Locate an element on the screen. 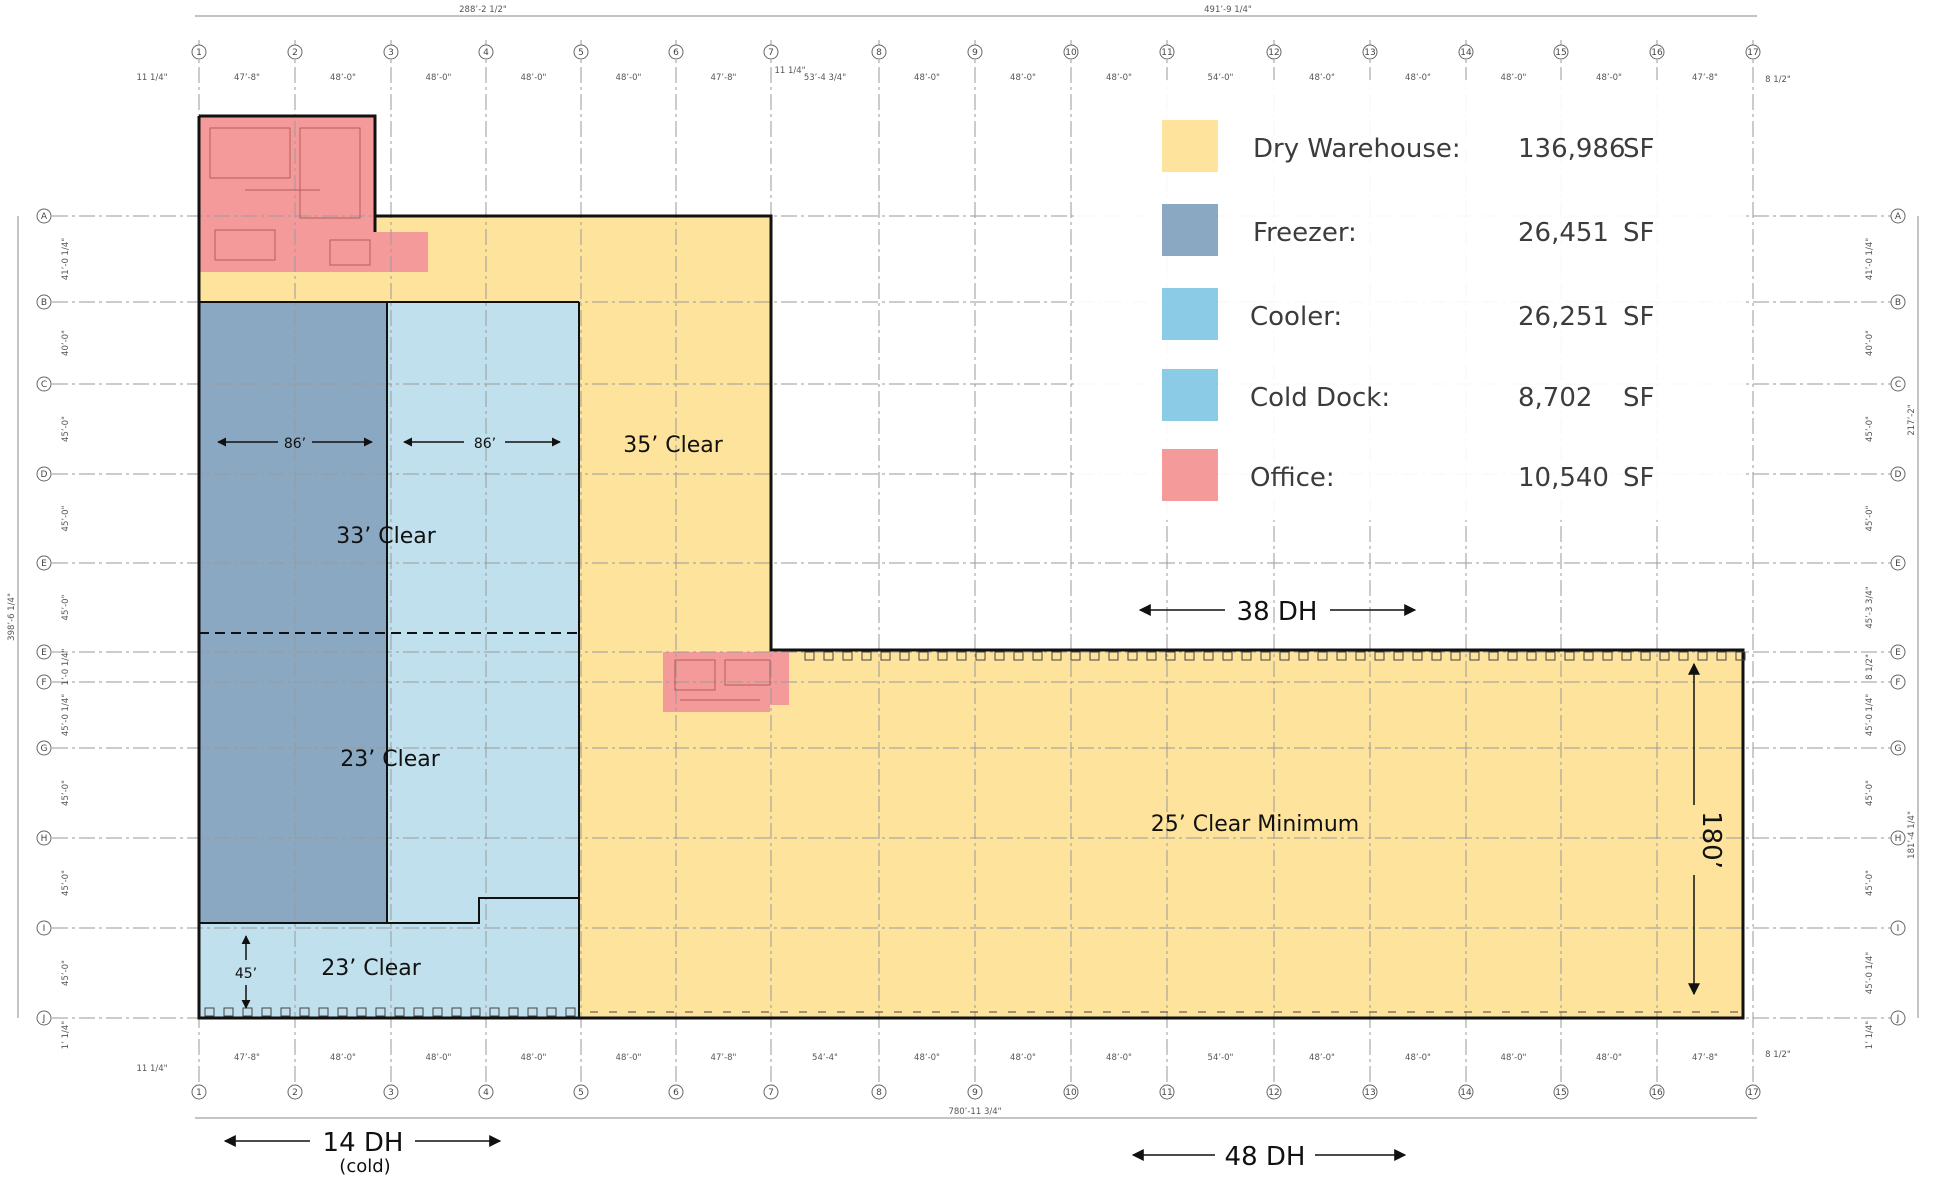 The height and width of the screenshot is (1178, 1938). legend-unit: SF is located at coordinates (1638, 317).